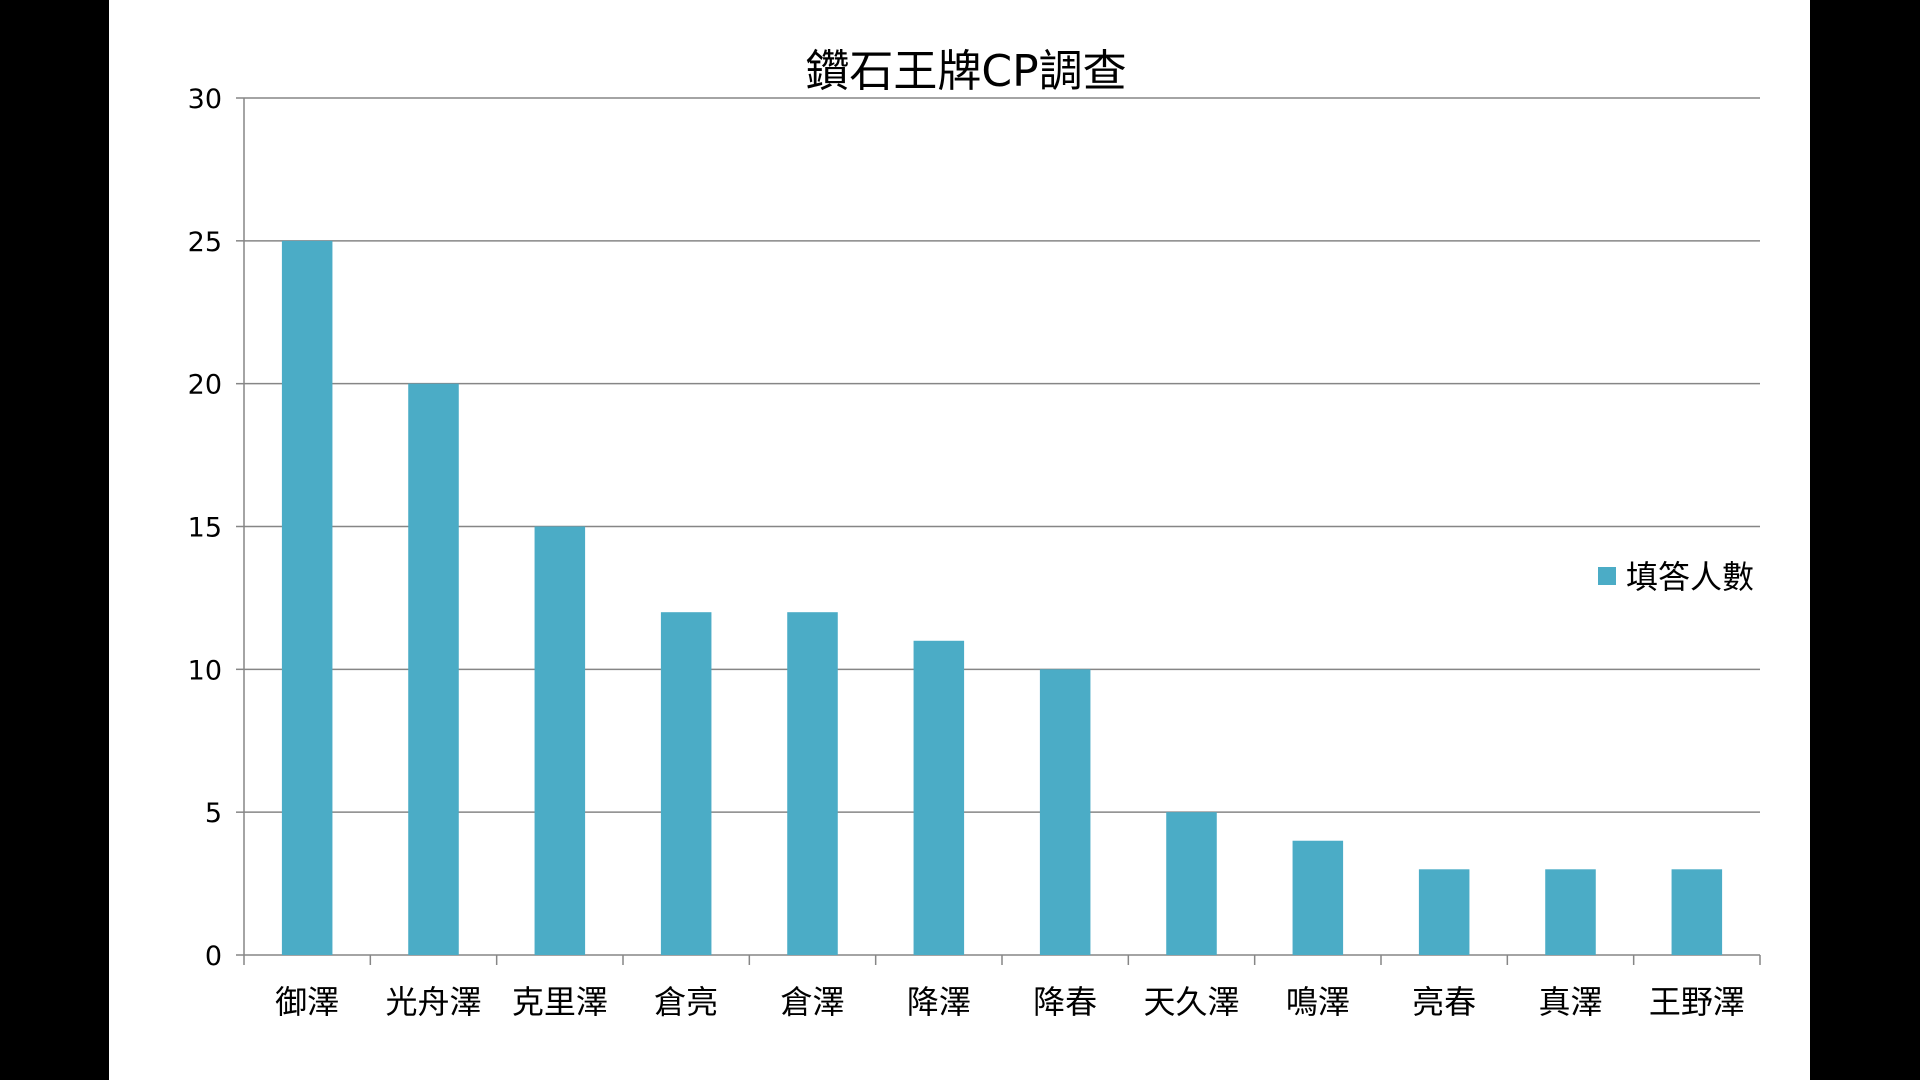 This screenshot has height=1080, width=1920. I want to click on y-tick-label: 0, so click(213, 956).